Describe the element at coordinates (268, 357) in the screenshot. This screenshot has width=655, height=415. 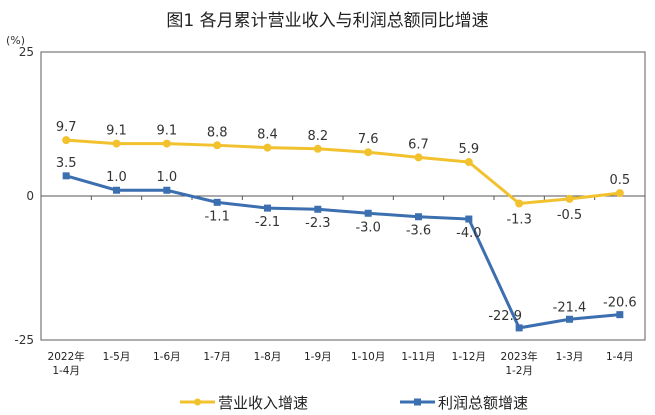
I see `x-tick-label: 1-8月` at that location.